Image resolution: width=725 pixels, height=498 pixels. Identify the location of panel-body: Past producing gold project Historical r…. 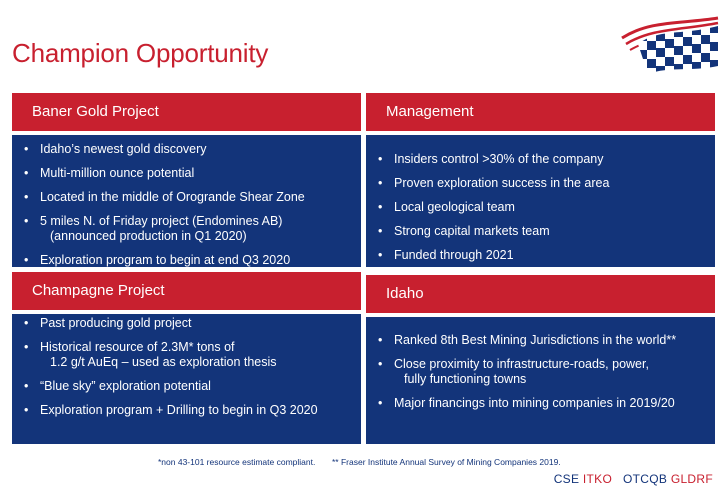
(186, 379).